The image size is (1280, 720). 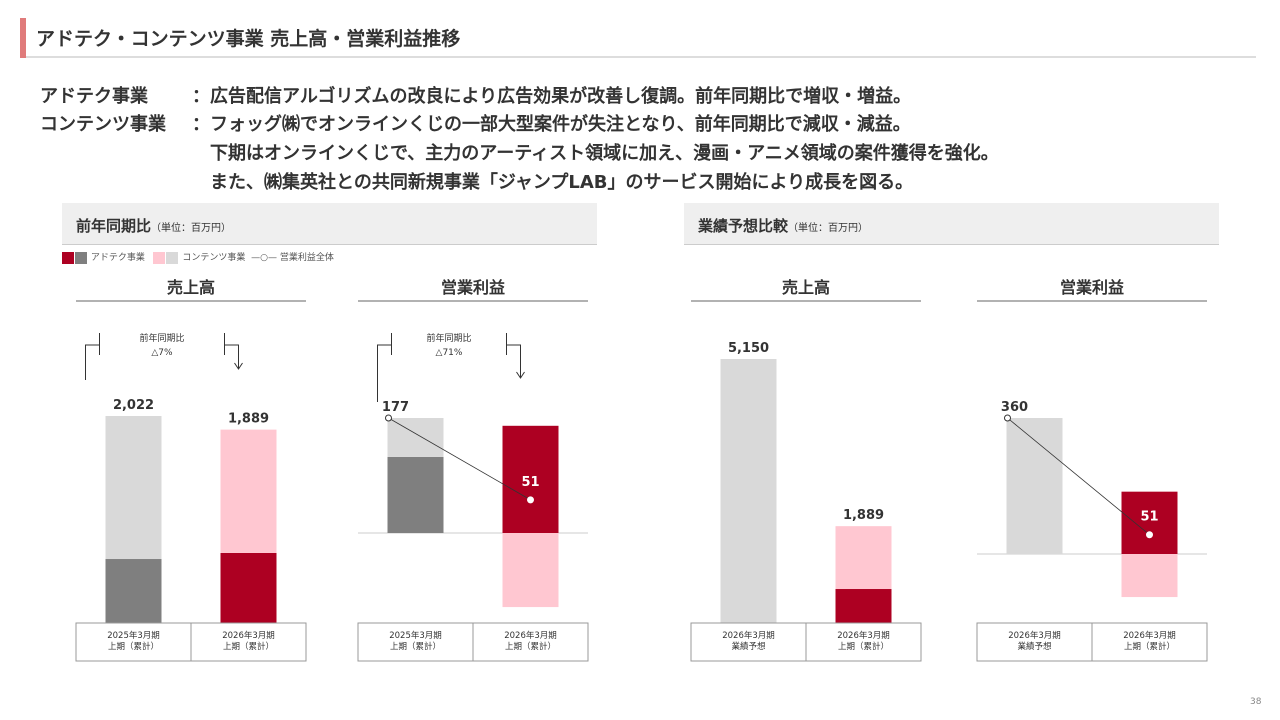 I want to click on legend: アドテク事業 コンテンツ事業 —○— 営業利益全体, so click(x=198, y=257).